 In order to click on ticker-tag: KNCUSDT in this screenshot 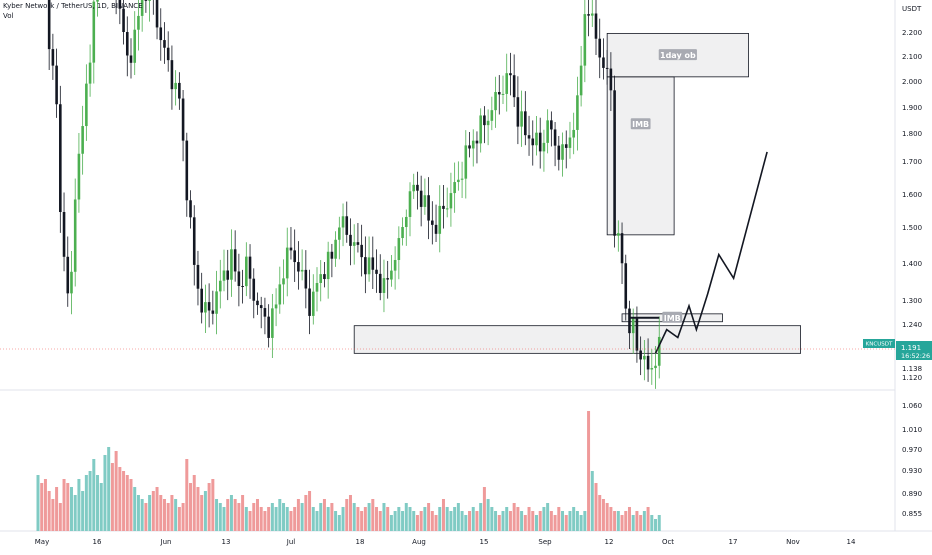, I will do `click(879, 345)`.